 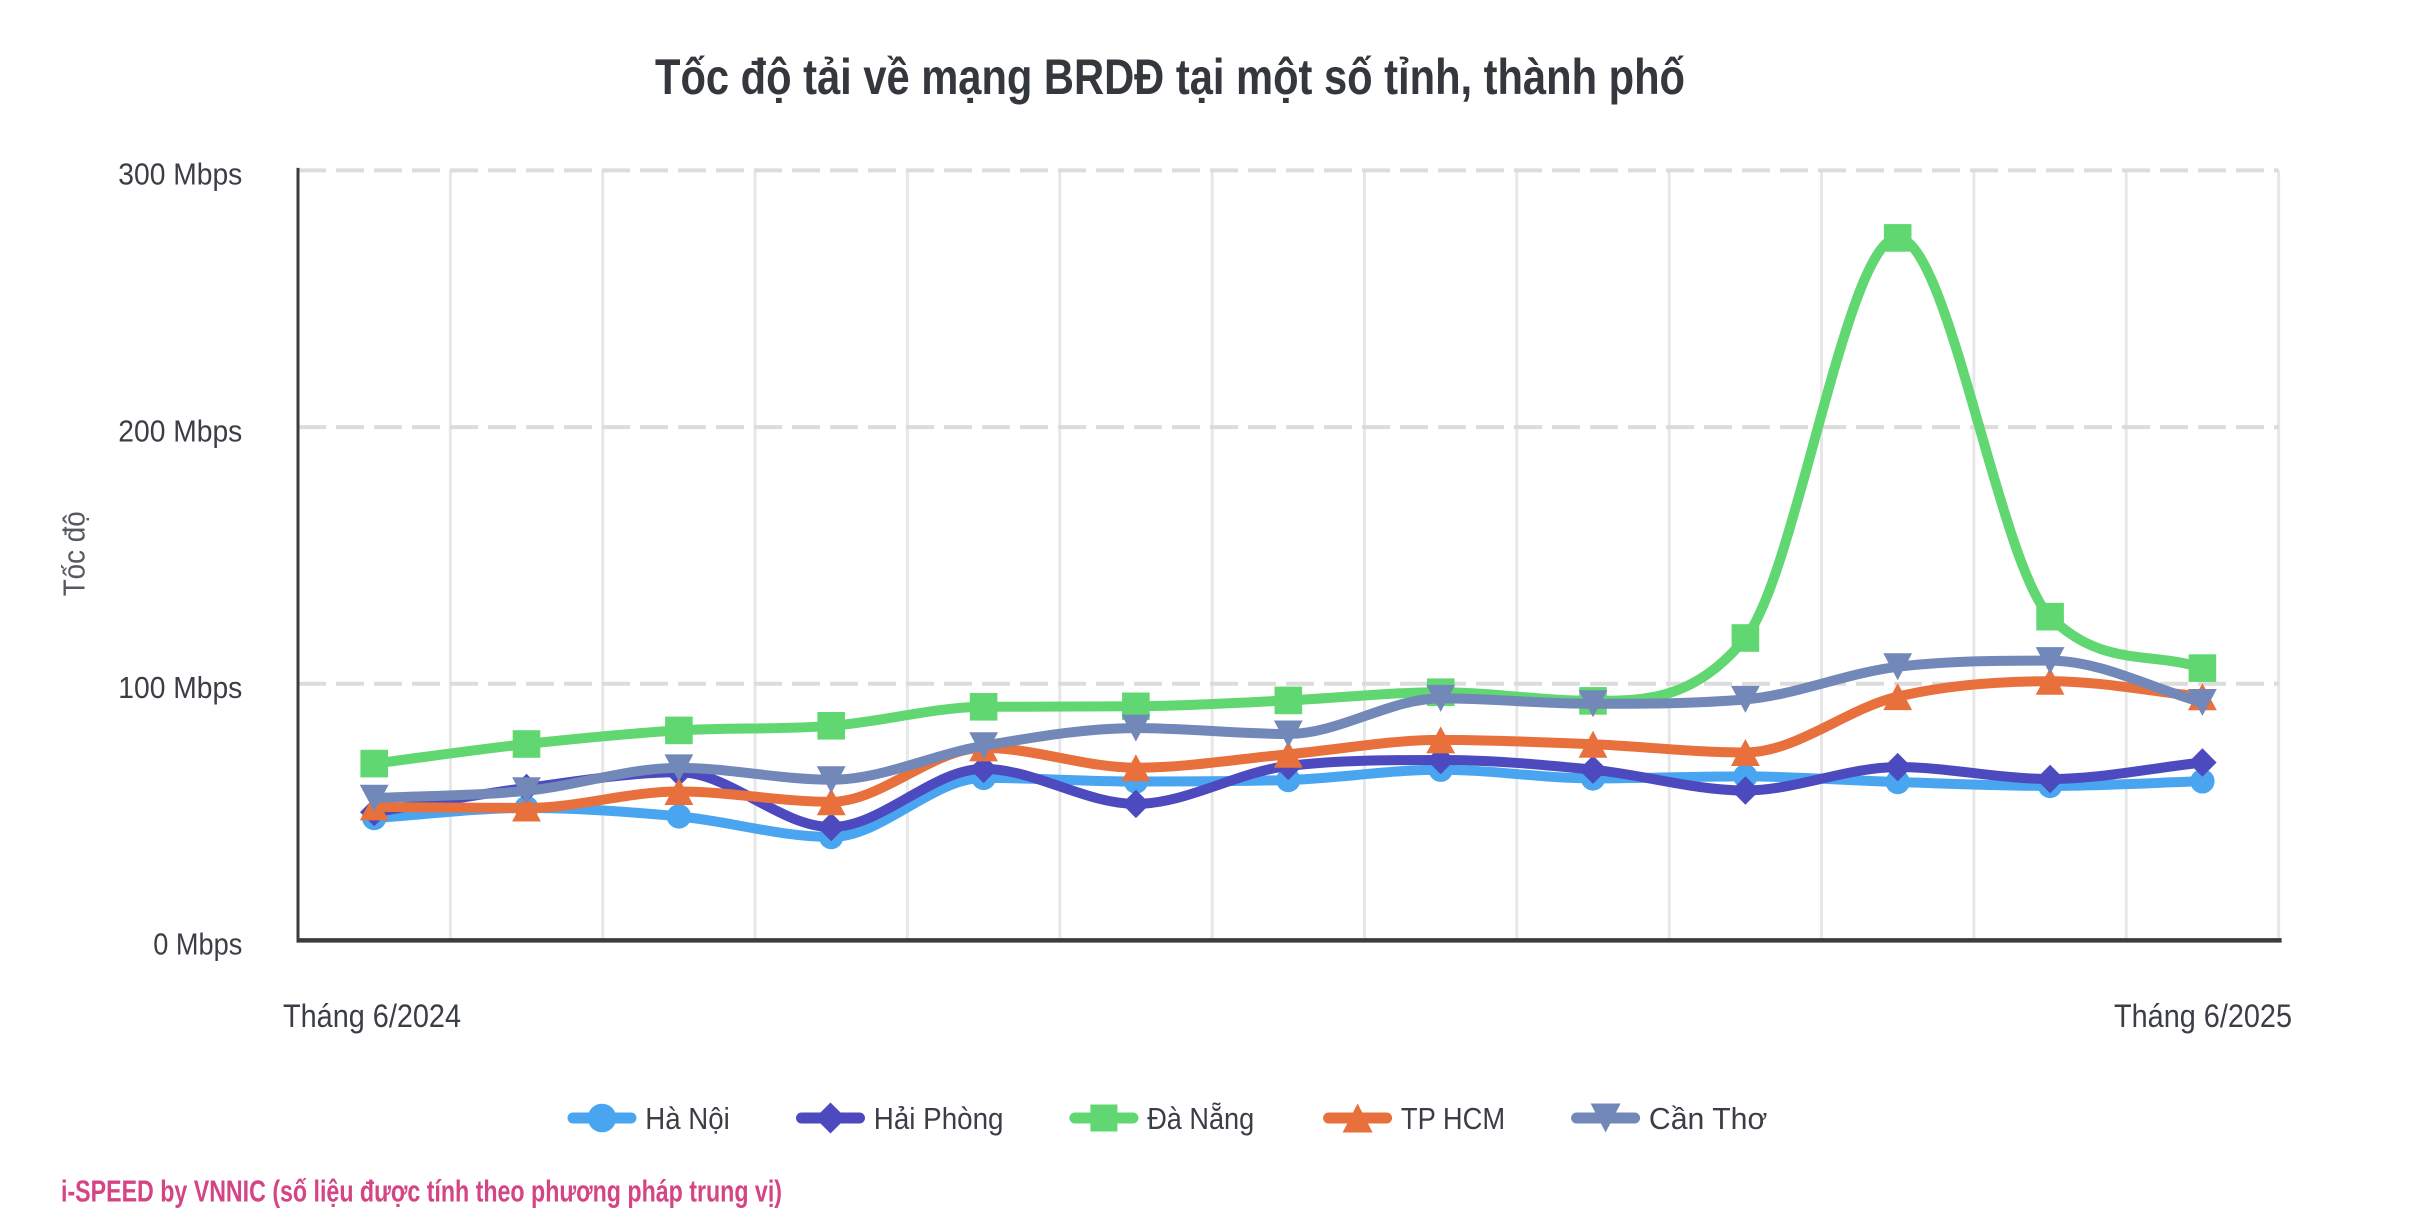 What do you see at coordinates (687, 1118) in the screenshot?
I see `svg-text: Hà Nội` at bounding box center [687, 1118].